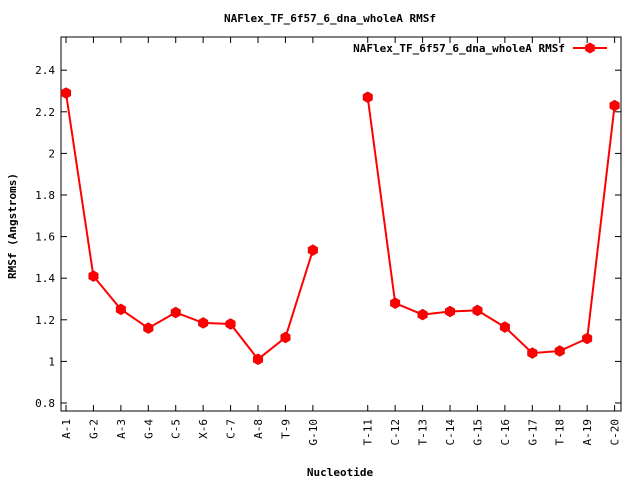 The height and width of the screenshot is (480, 640). Describe the element at coordinates (459, 48) in the screenshot. I see `legend-series-label: NAFlex_TF_6f57_6_dna_wholeA RMSf` at that location.